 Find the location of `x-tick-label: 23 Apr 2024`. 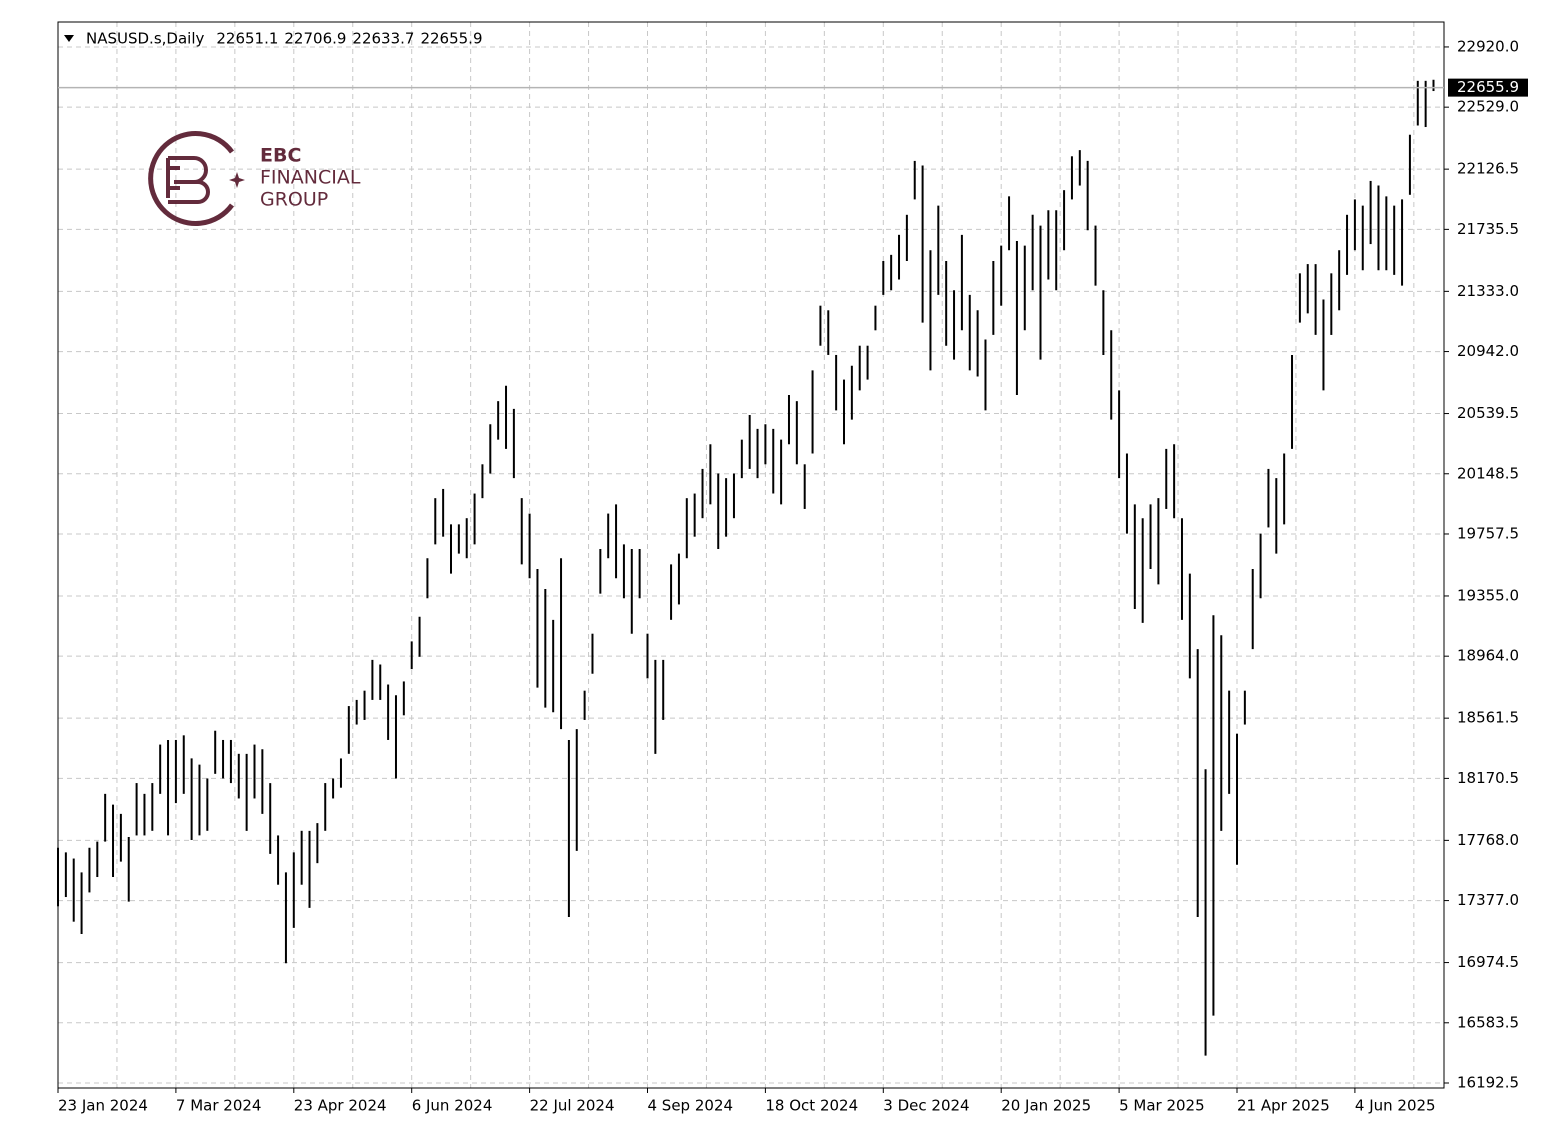

x-tick-label: 23 Apr 2024 is located at coordinates (340, 1106).